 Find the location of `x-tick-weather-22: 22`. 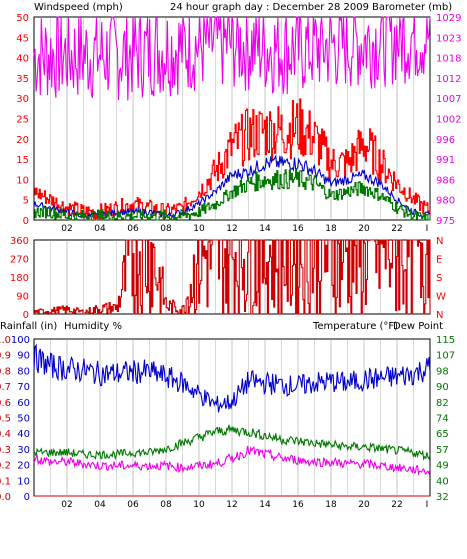

x-tick-weather-22: 22 is located at coordinates (396, 505).